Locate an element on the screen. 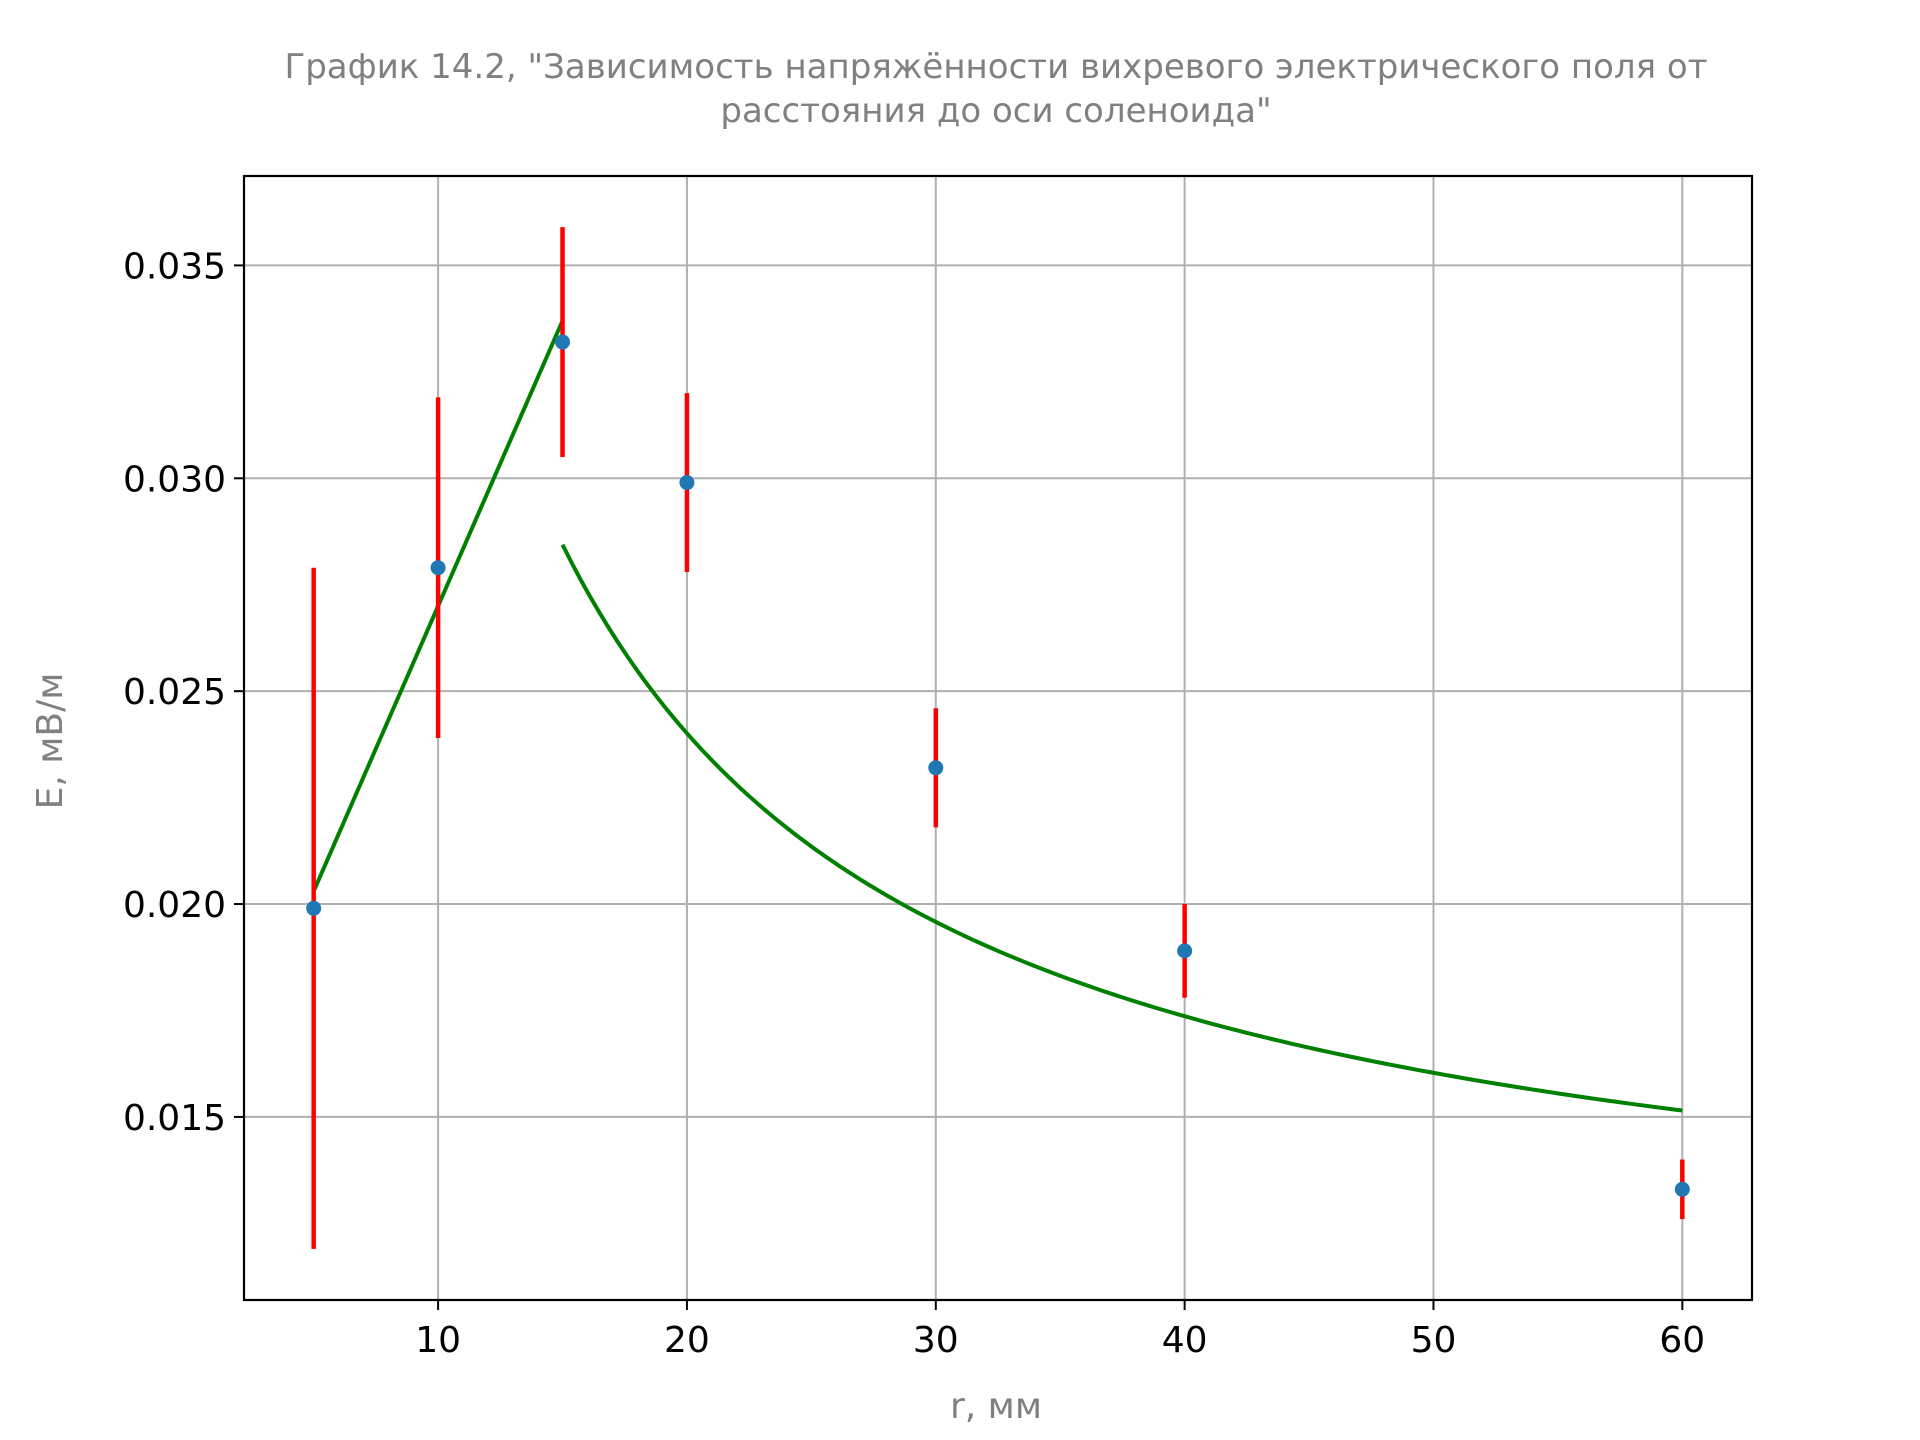  x-tick-label: 60 is located at coordinates (1682, 1340).